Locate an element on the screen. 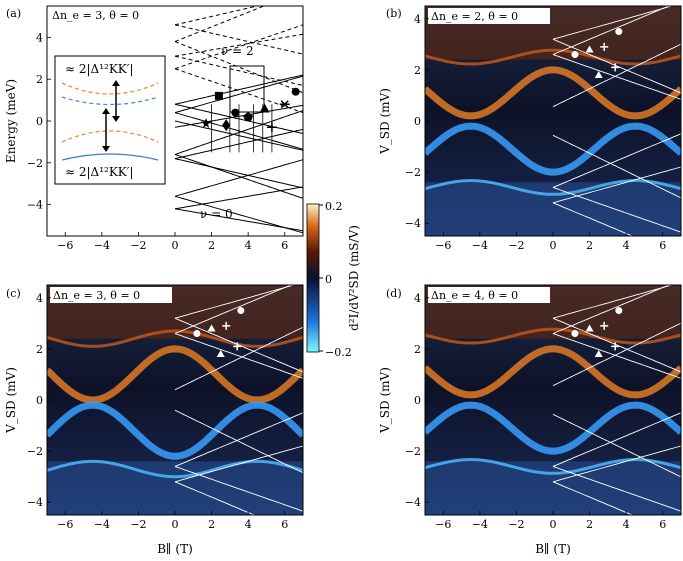 The image size is (683, 561). level-dashed-mid is located at coordinates (238, 70).